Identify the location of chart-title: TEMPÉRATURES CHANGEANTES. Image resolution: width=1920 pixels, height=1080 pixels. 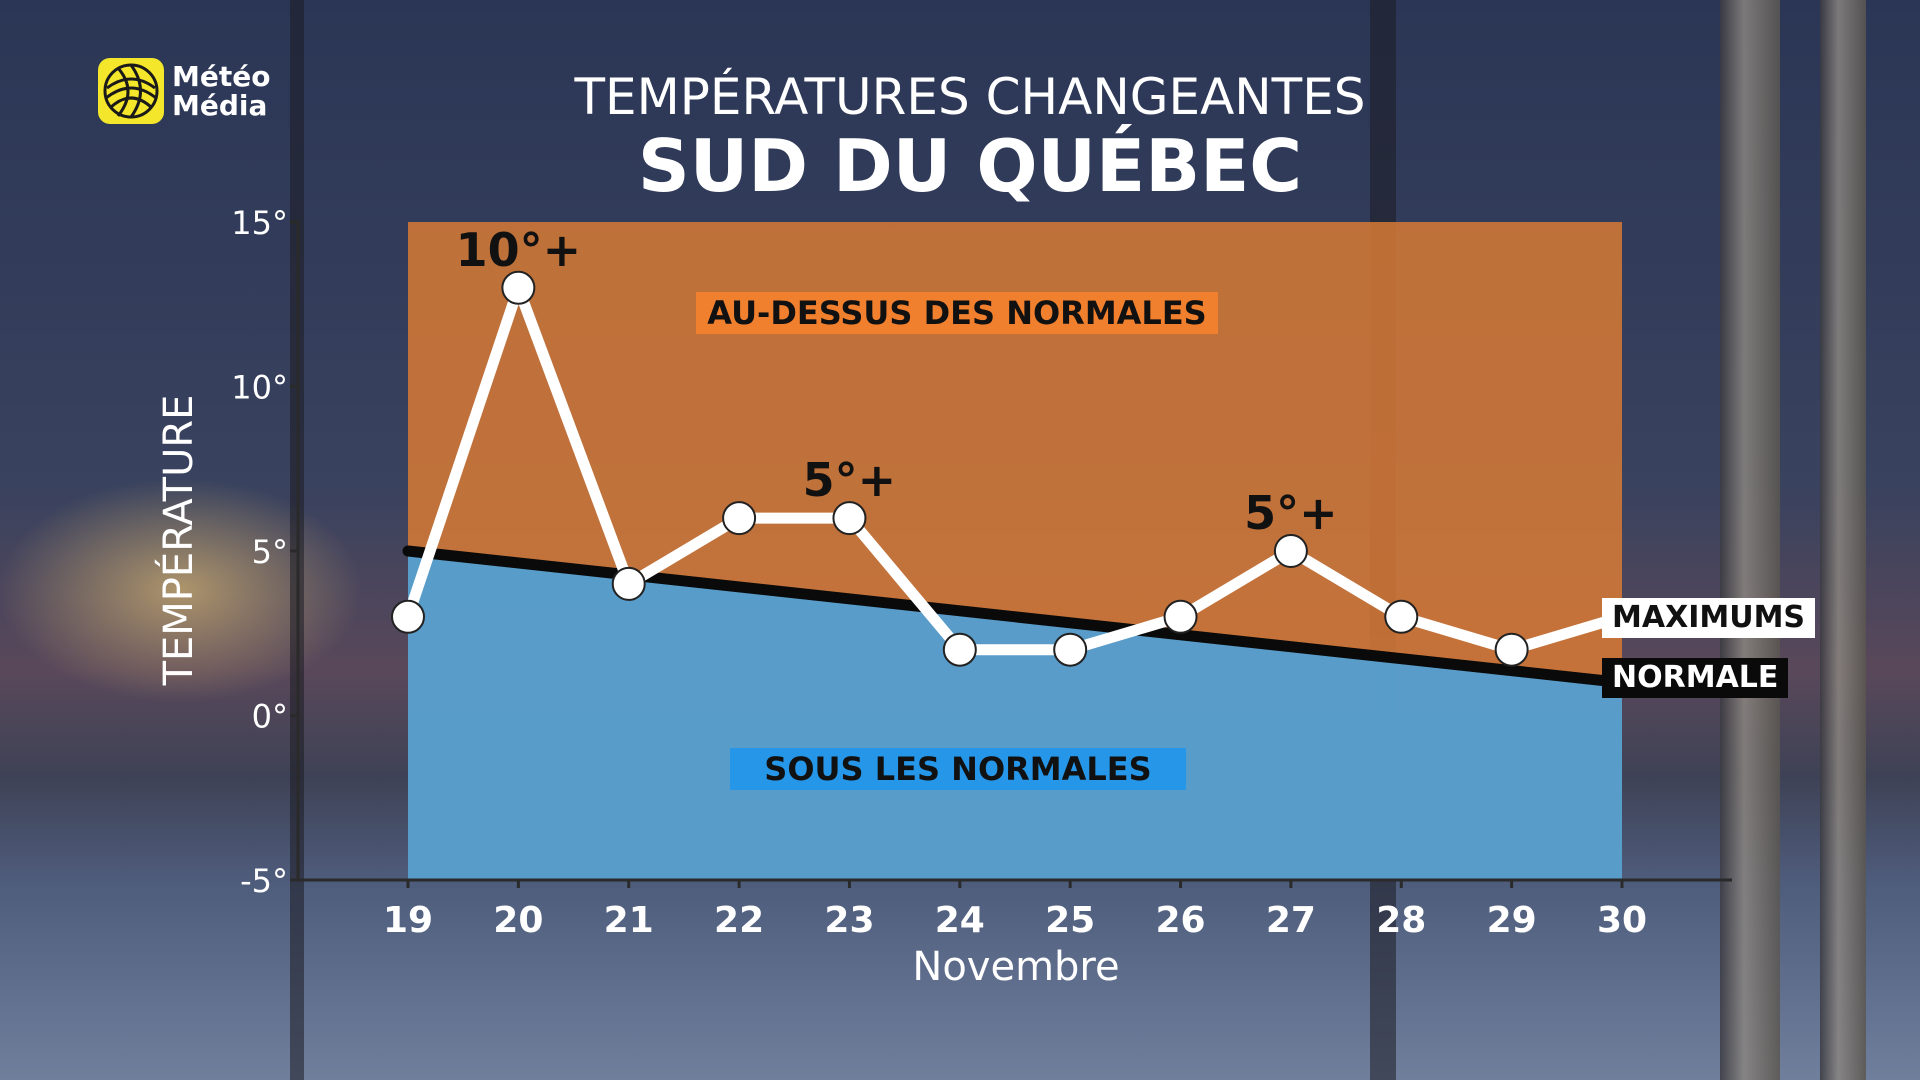
(970, 97).